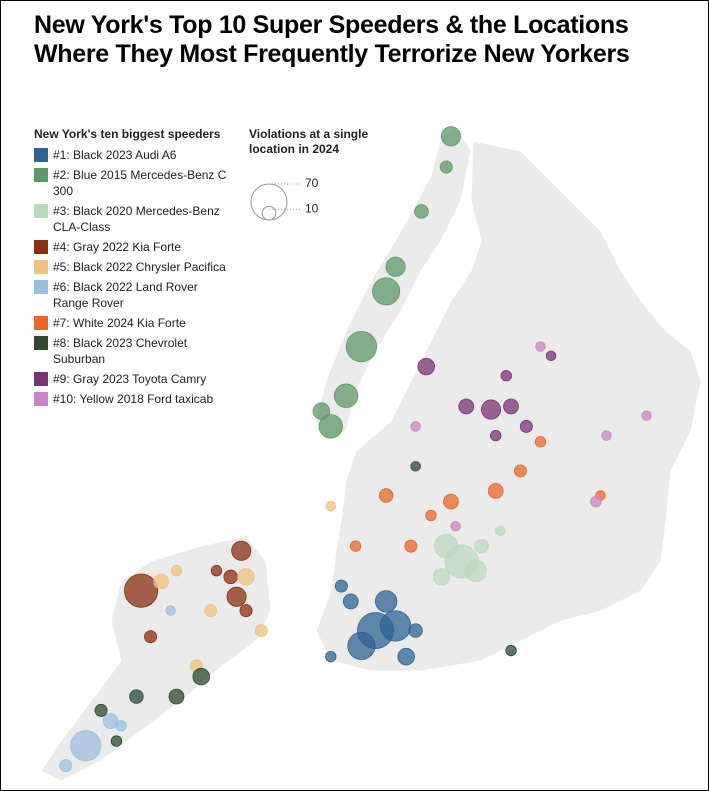  I want to click on legend-label: #10: Yellow 2018 Ford taxicab, so click(133, 399).